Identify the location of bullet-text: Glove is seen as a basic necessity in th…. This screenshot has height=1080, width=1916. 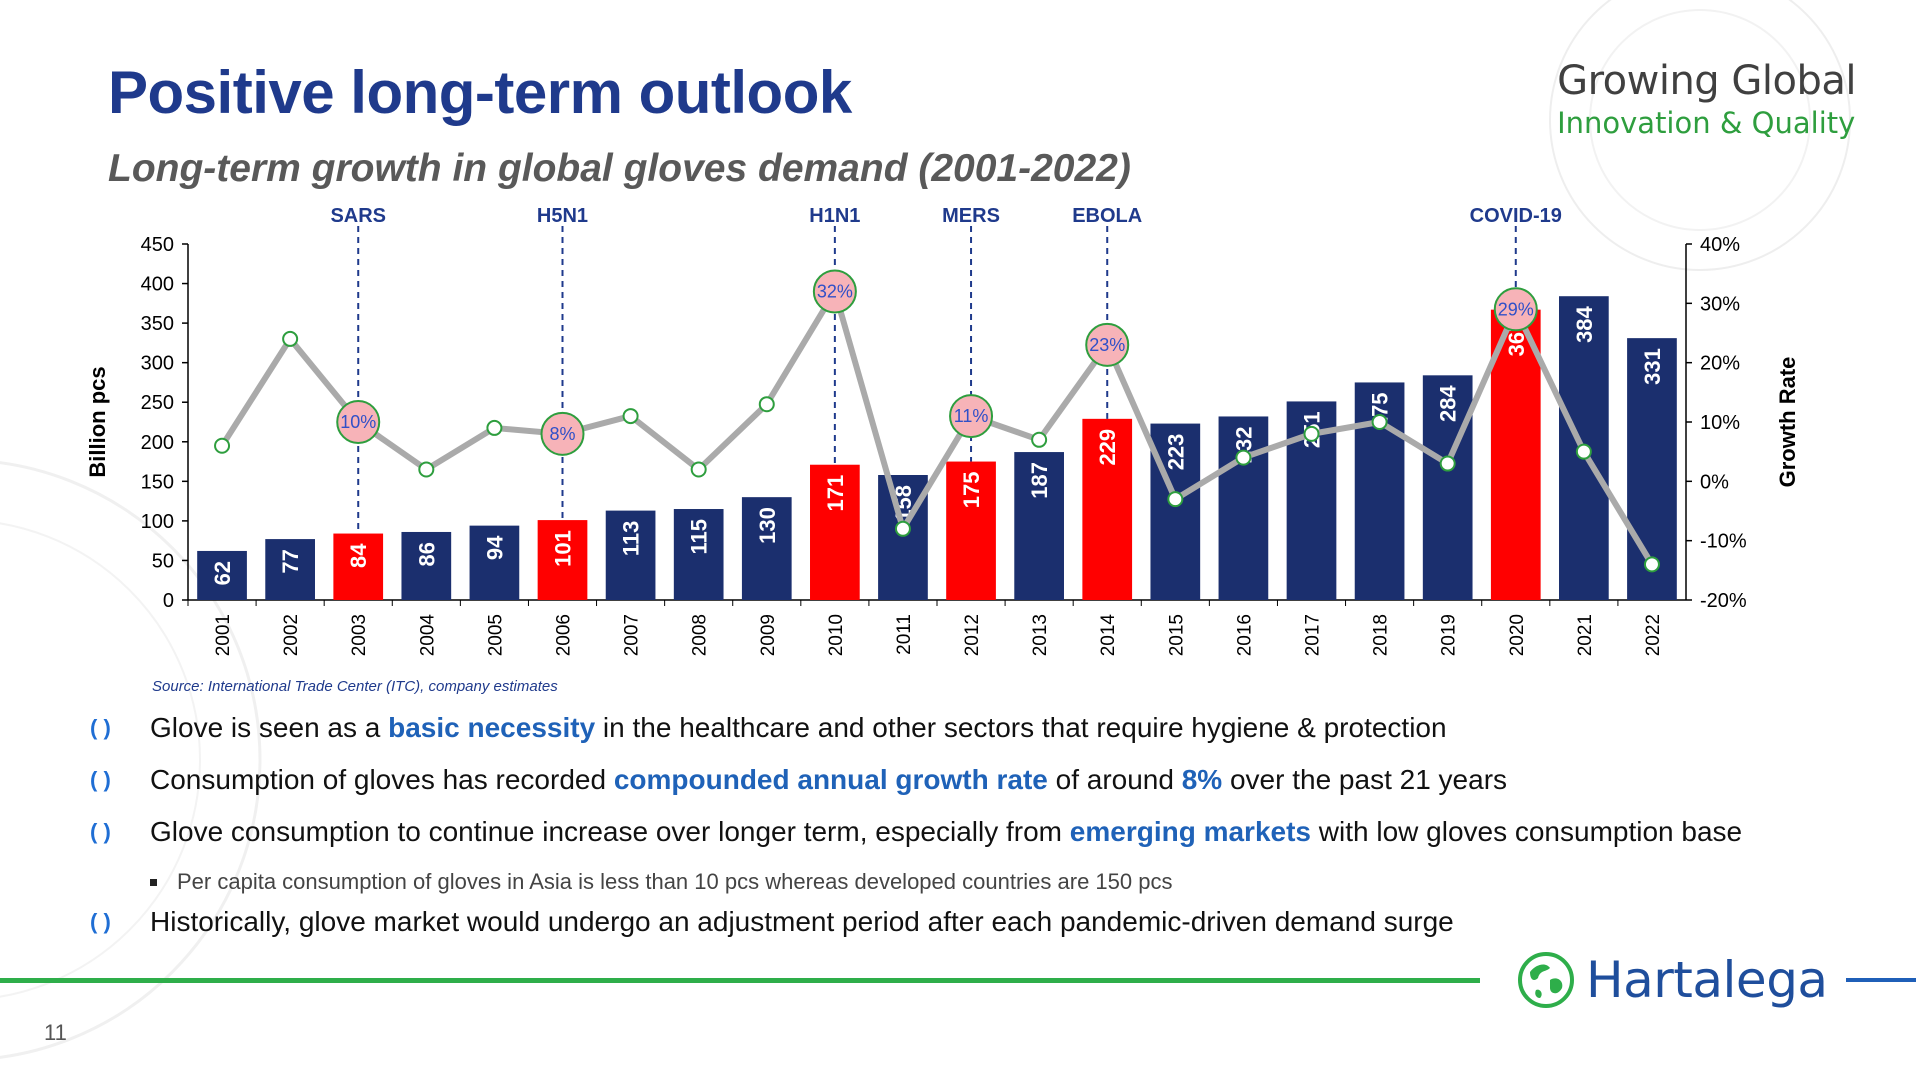
(798, 727).